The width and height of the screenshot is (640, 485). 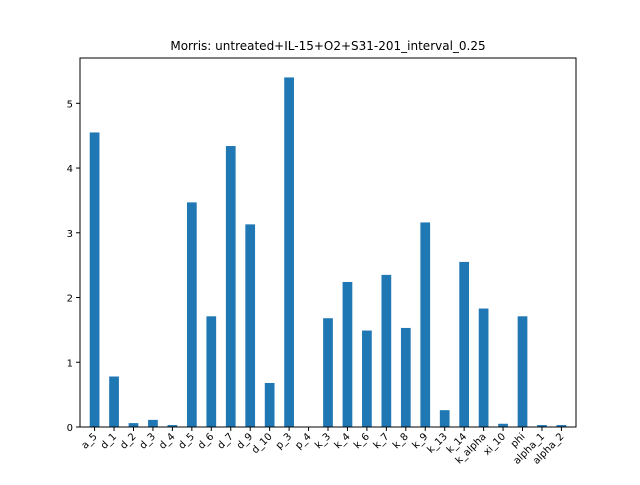 What do you see at coordinates (382, 441) in the screenshot?
I see `x-tick-label-k_7: k_7` at bounding box center [382, 441].